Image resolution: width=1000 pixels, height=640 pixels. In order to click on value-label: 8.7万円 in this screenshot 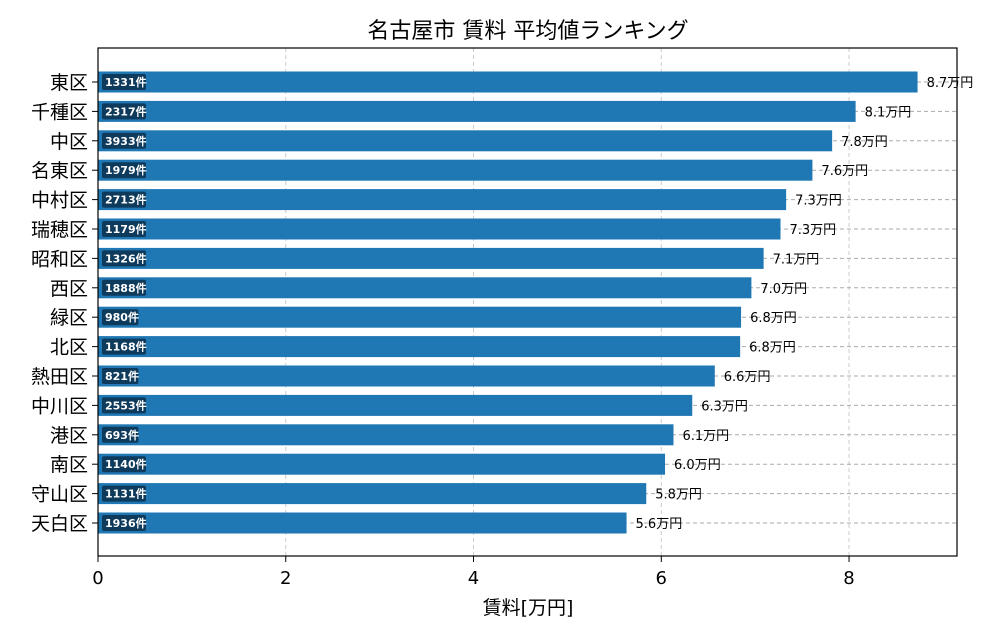, I will do `click(950, 83)`.